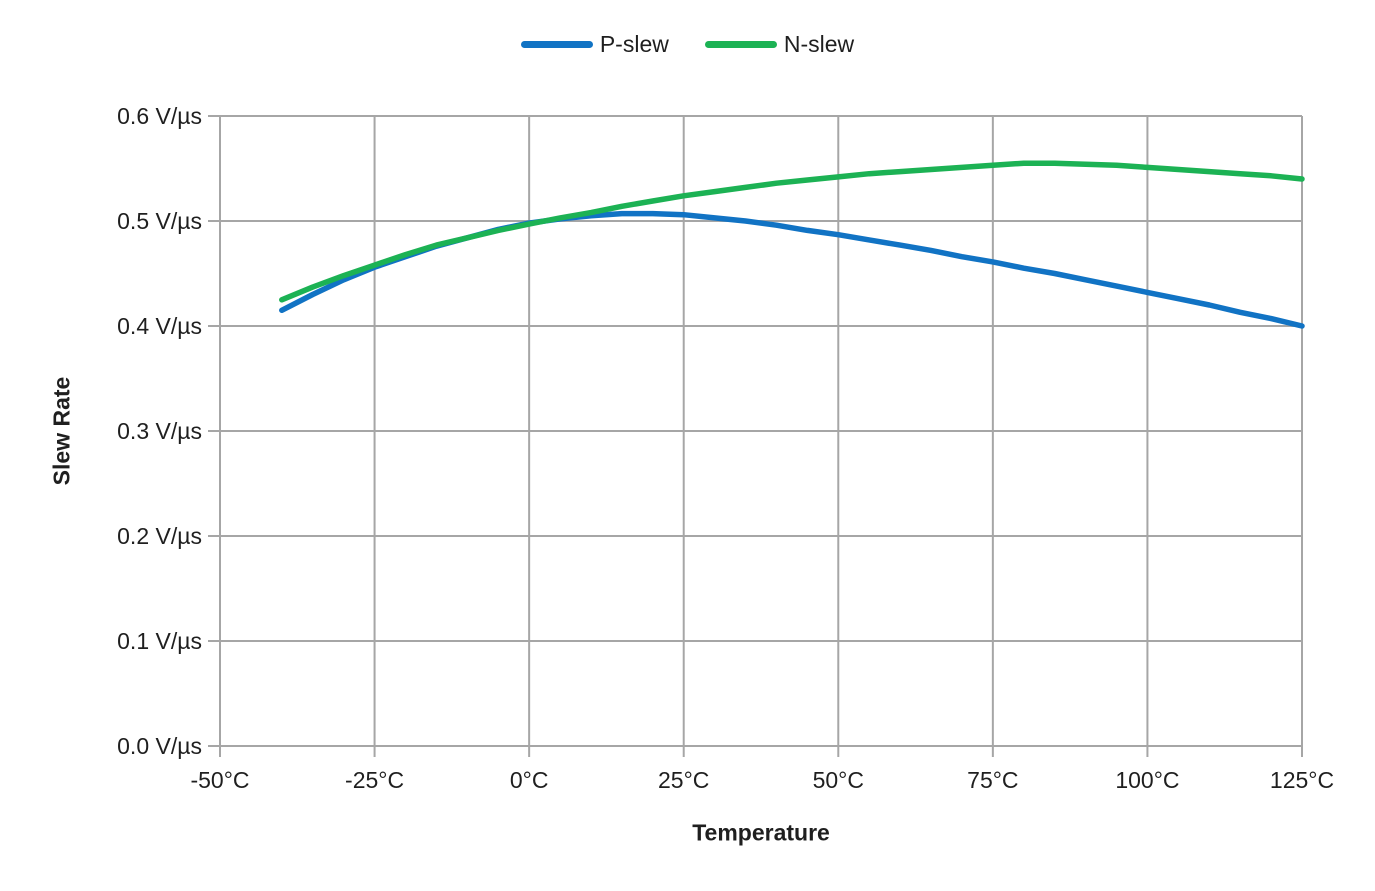 The width and height of the screenshot is (1375, 891). I want to click on y-axis-title: Slew Rate, so click(61, 431).